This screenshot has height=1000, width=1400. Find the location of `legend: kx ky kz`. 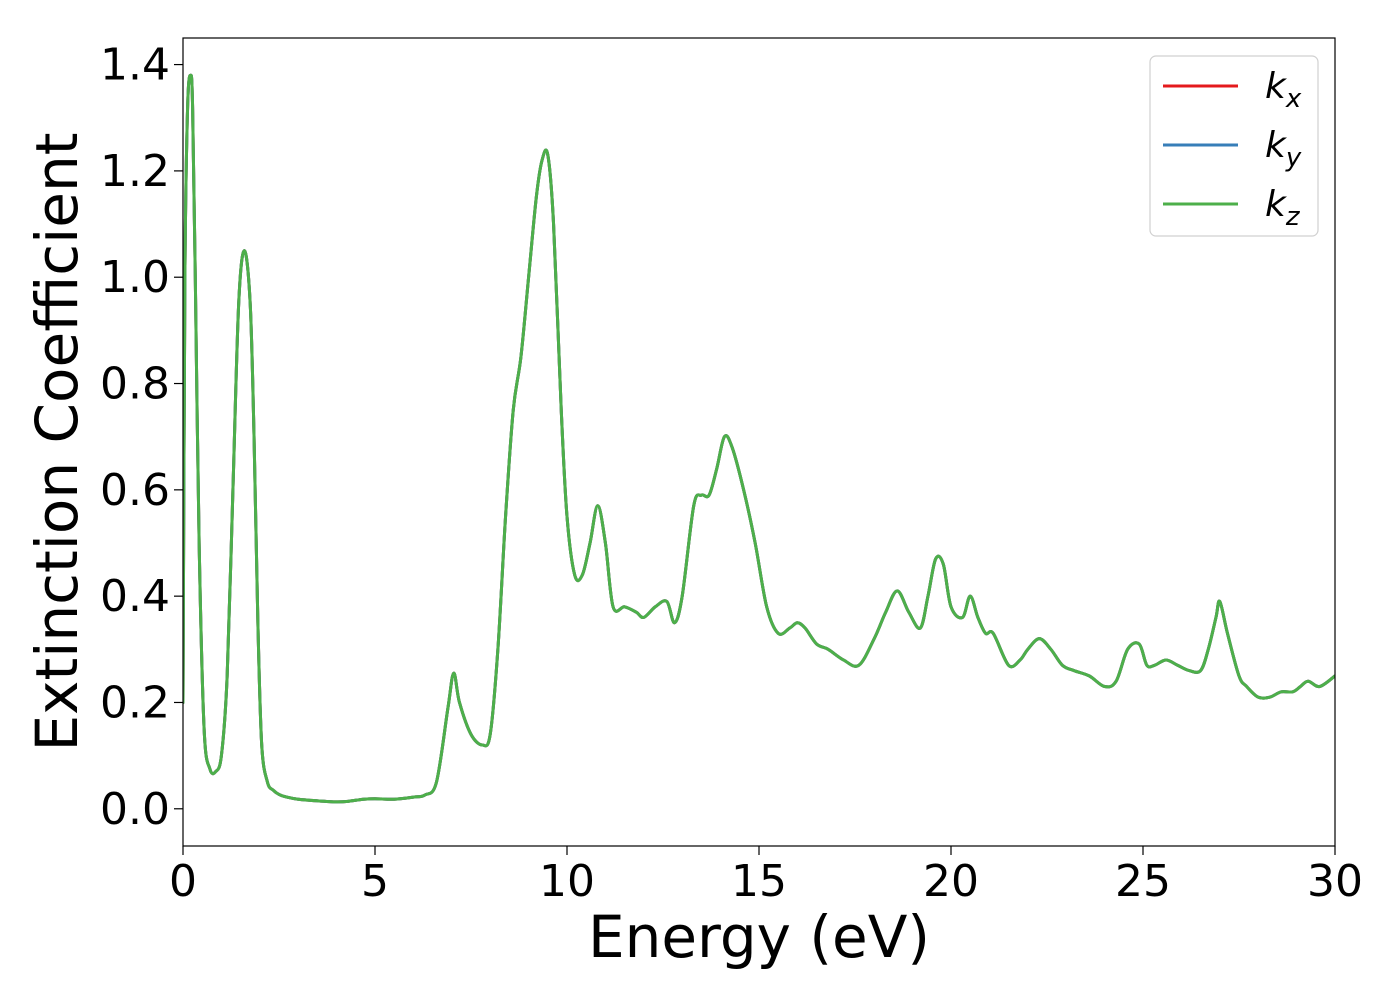

legend: kx ky kz is located at coordinates (1234, 146).